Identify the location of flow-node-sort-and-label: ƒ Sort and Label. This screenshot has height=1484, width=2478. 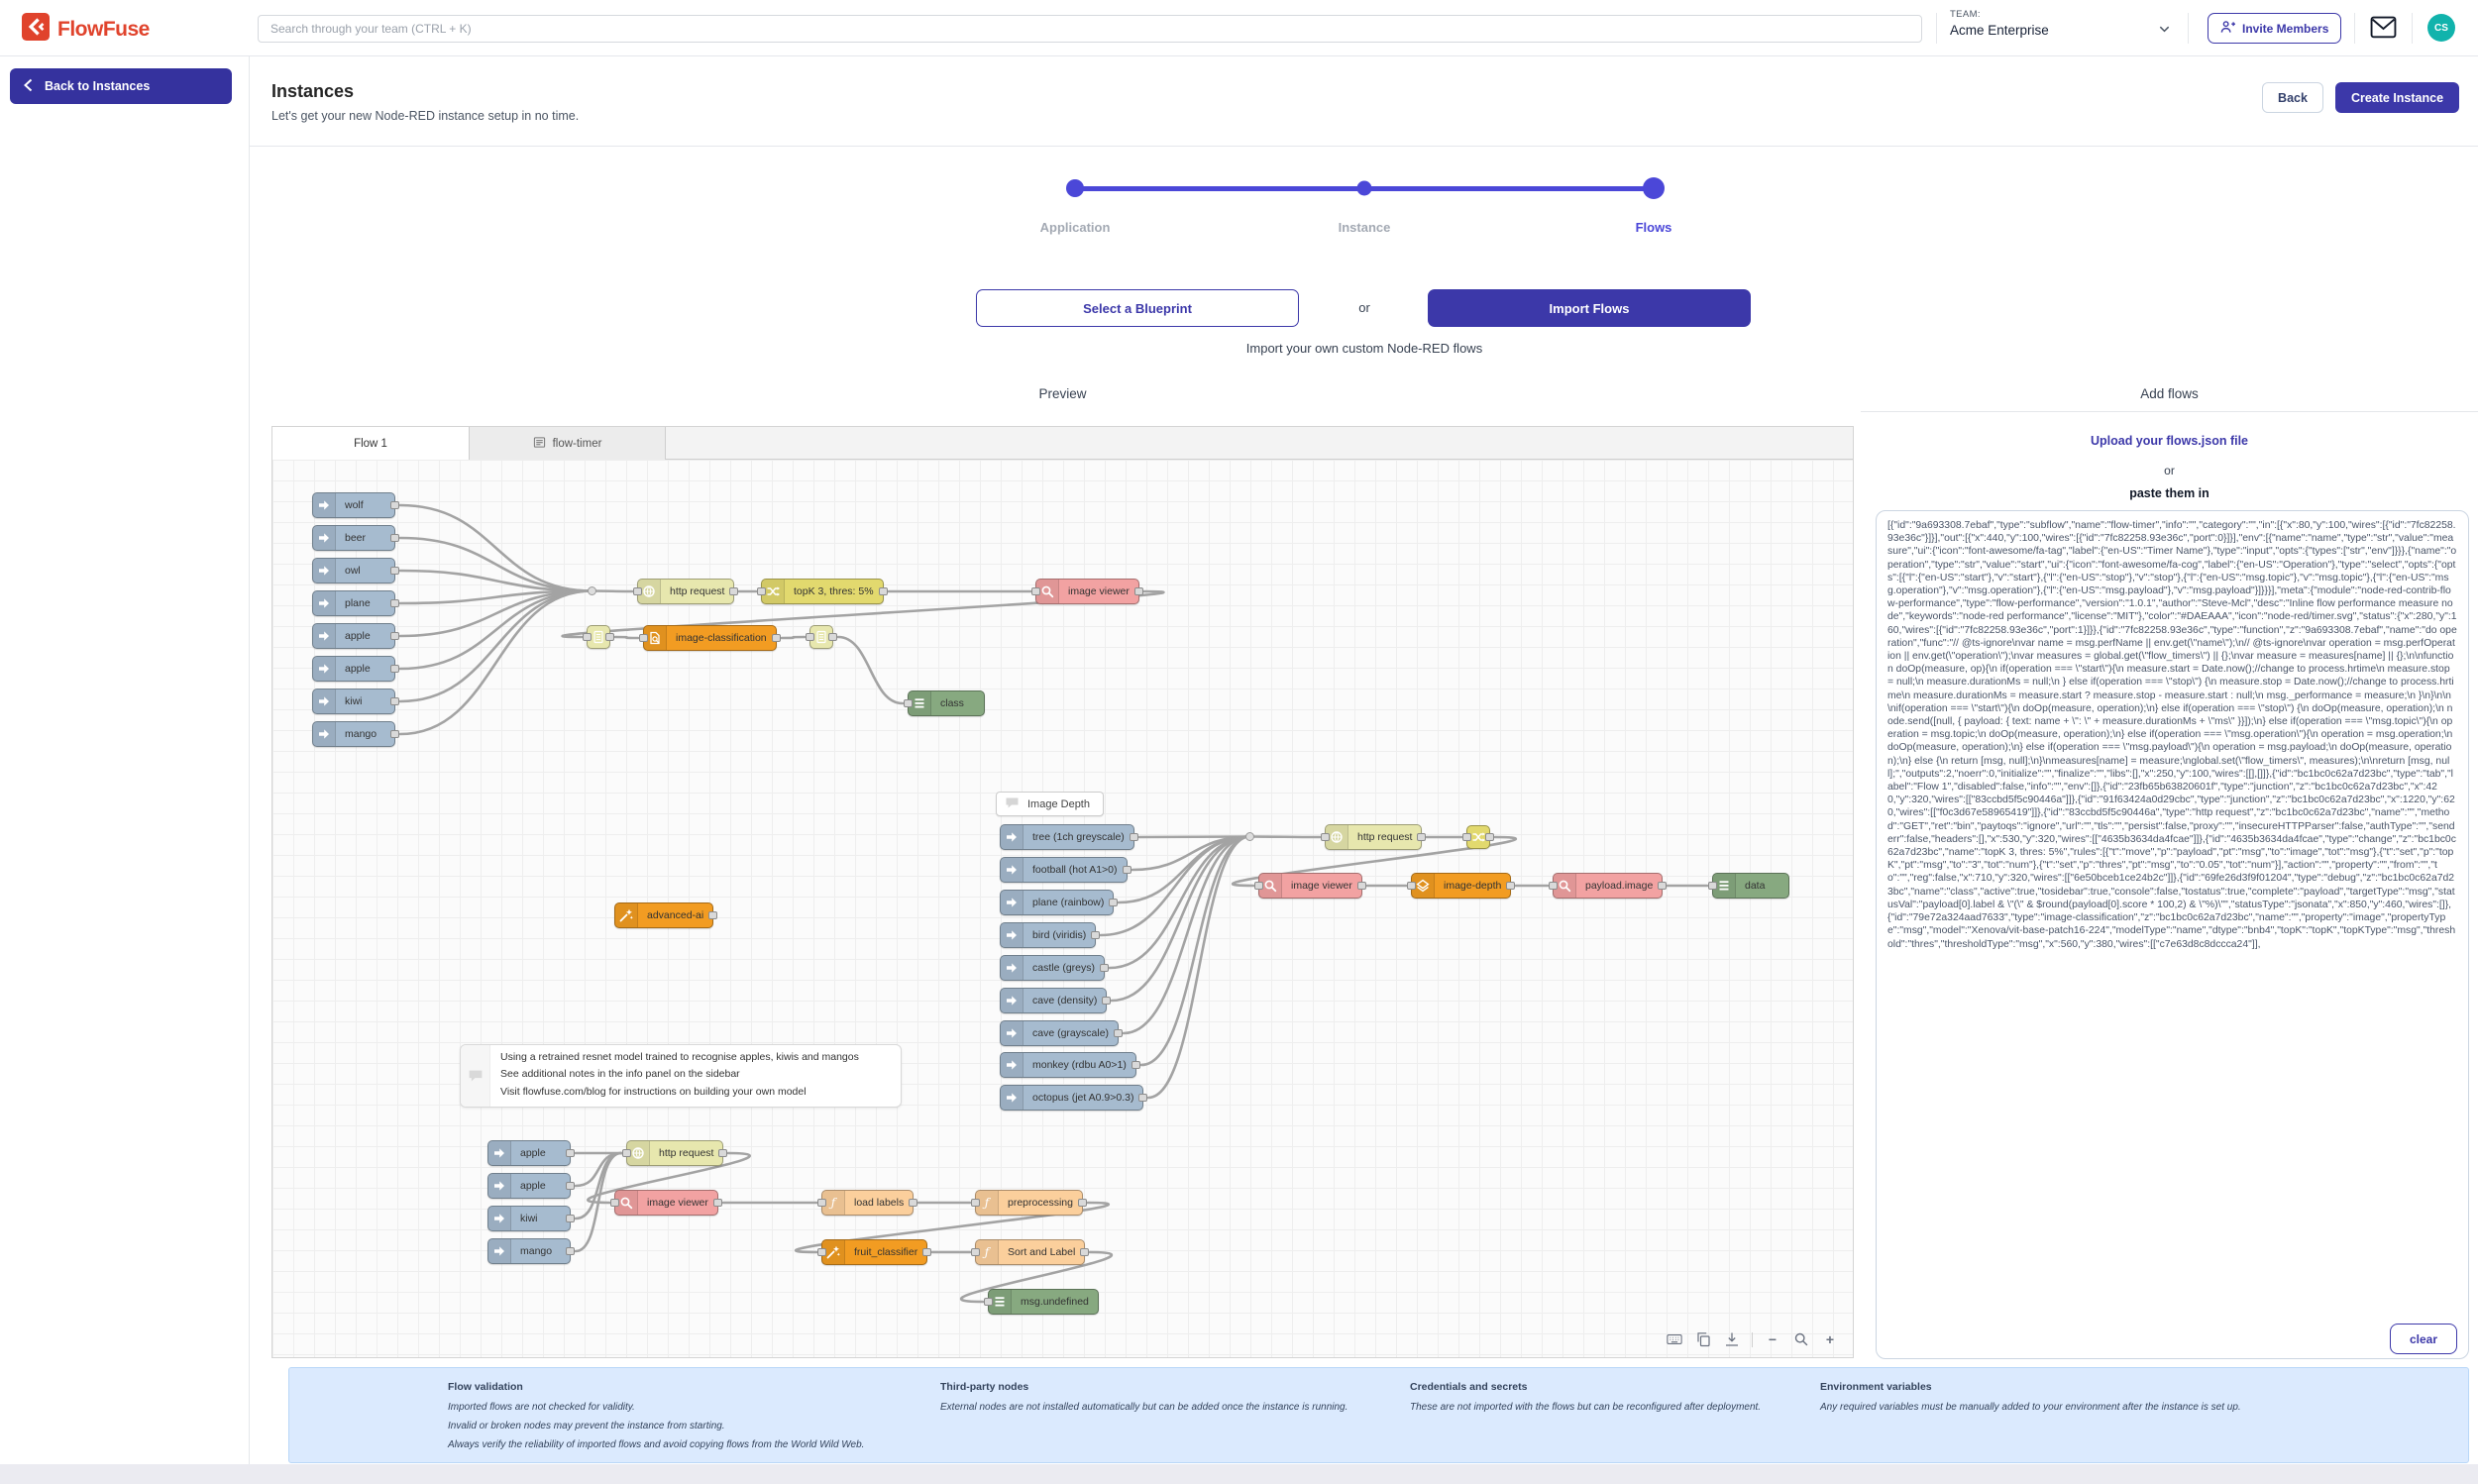
(1030, 1252).